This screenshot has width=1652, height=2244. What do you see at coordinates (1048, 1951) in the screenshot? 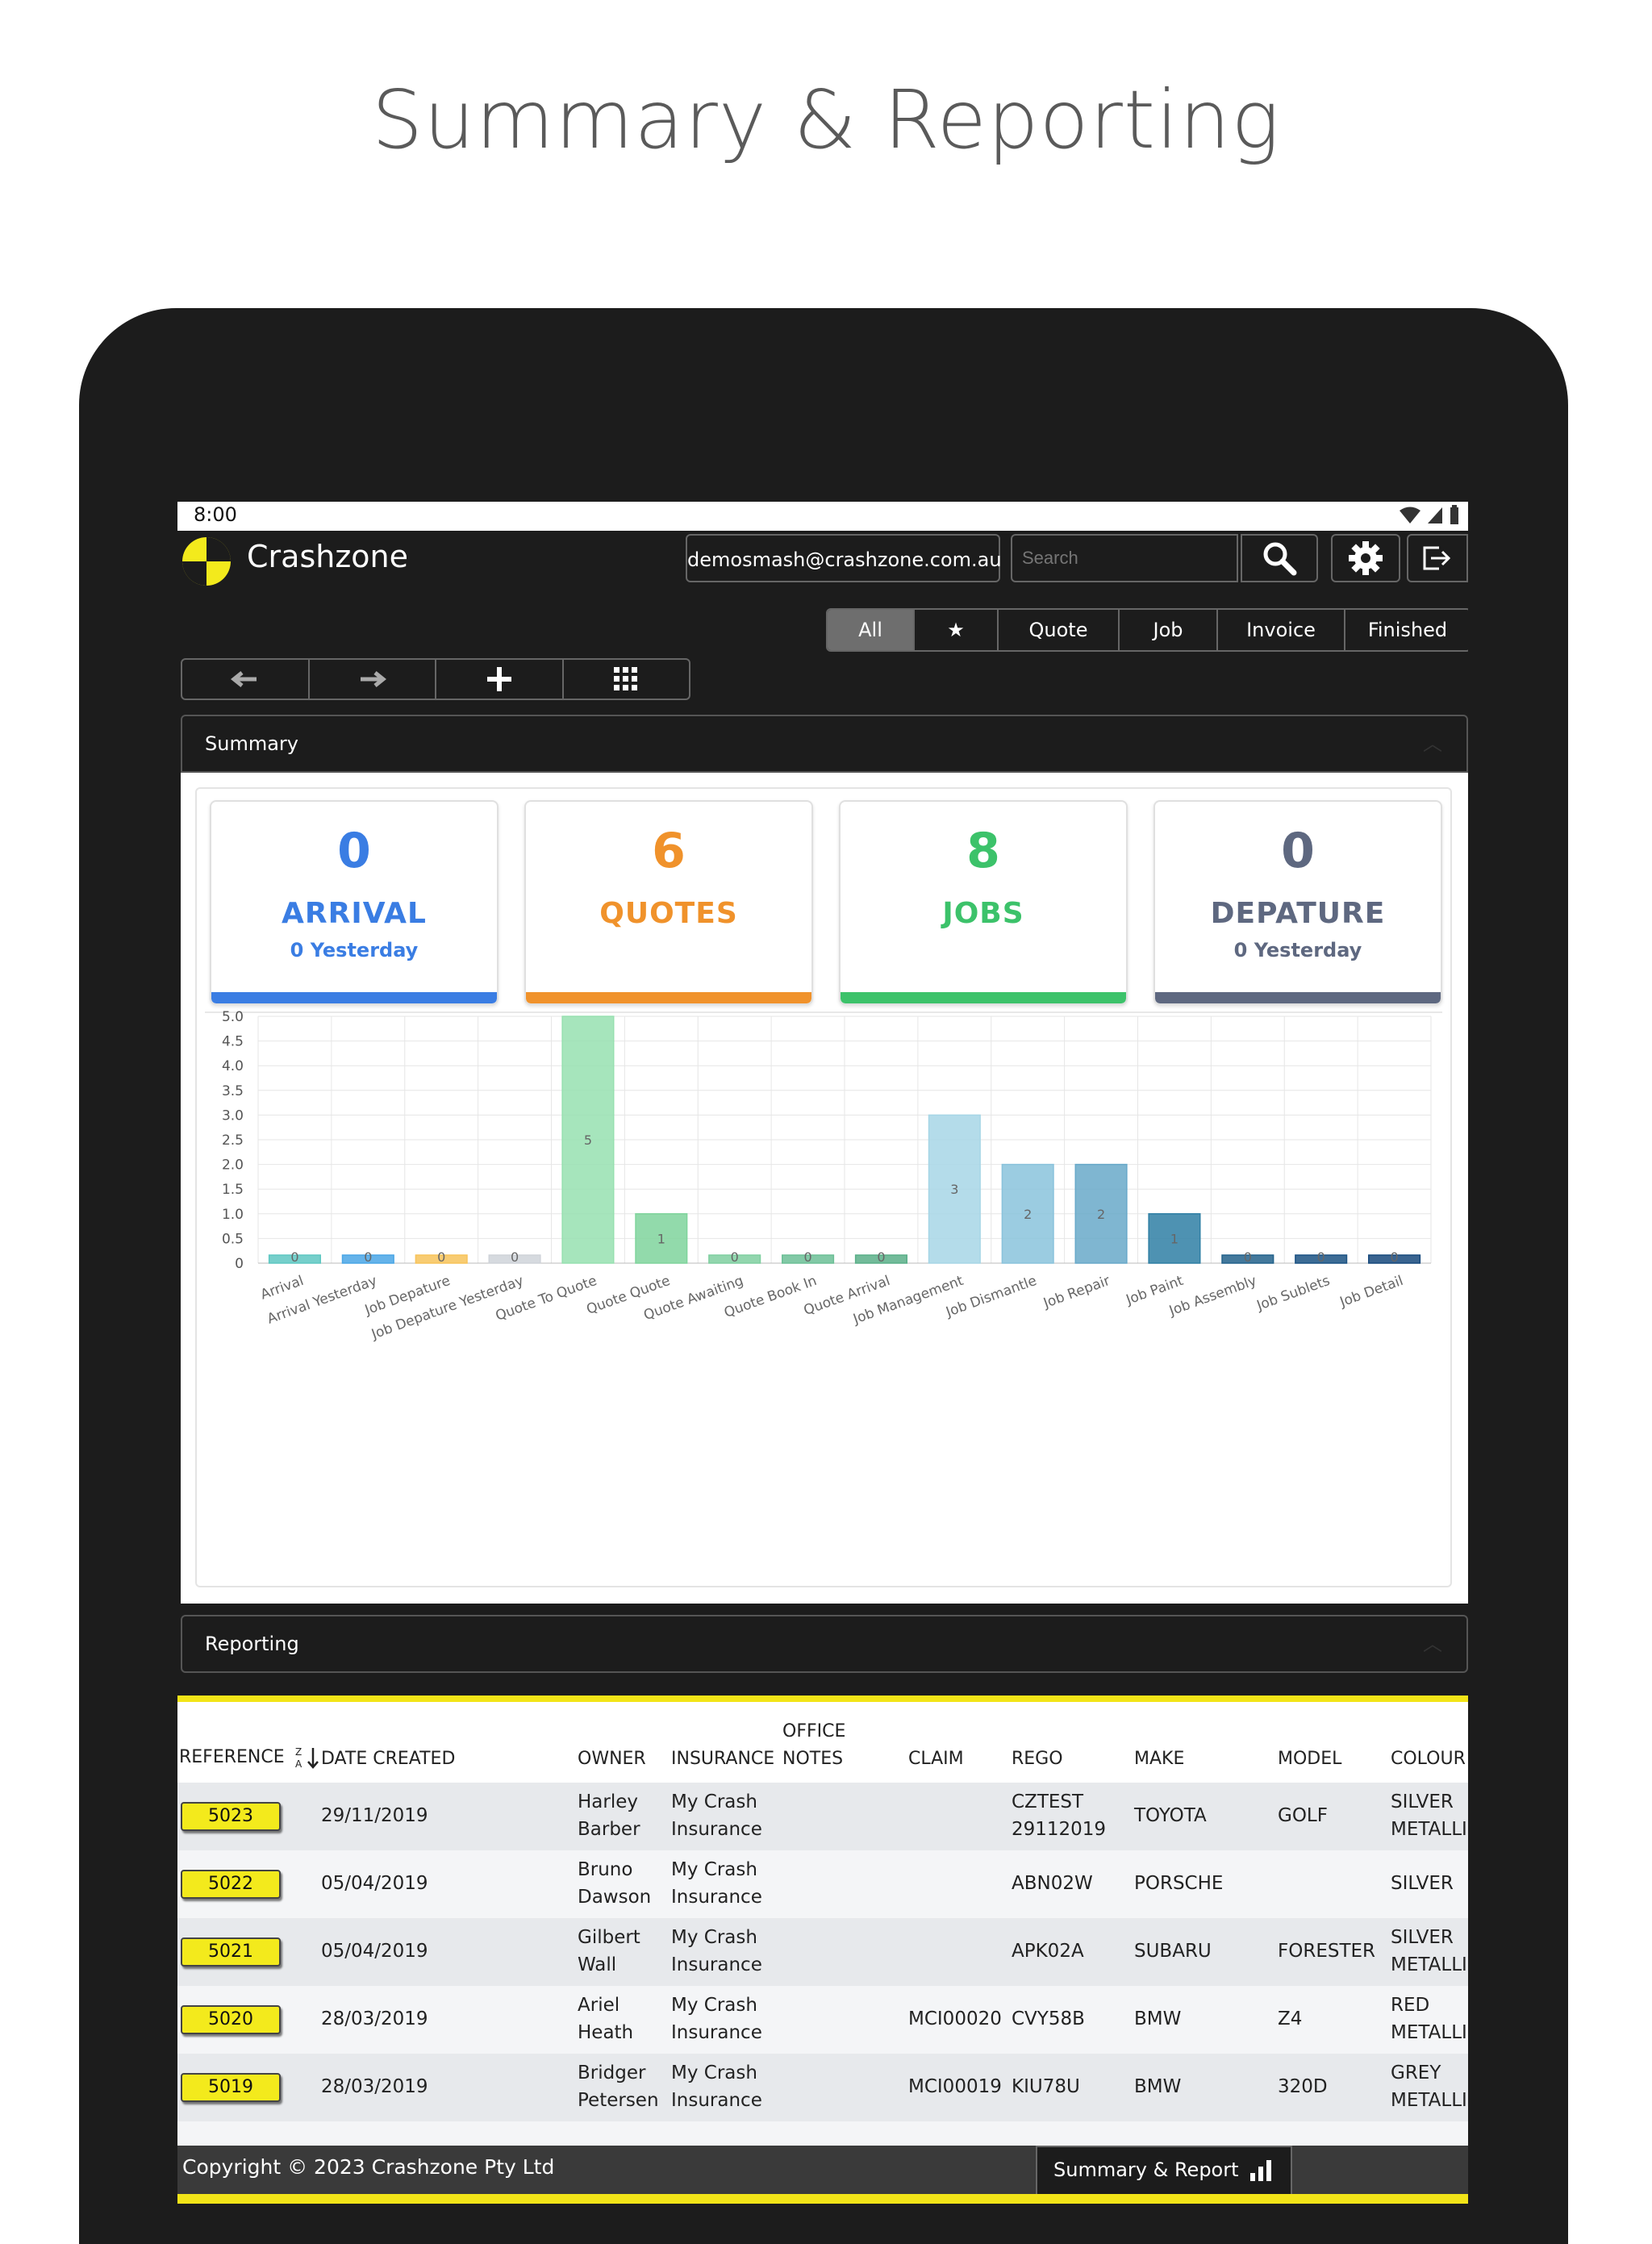
I see `rego-cell: APK02A` at bounding box center [1048, 1951].